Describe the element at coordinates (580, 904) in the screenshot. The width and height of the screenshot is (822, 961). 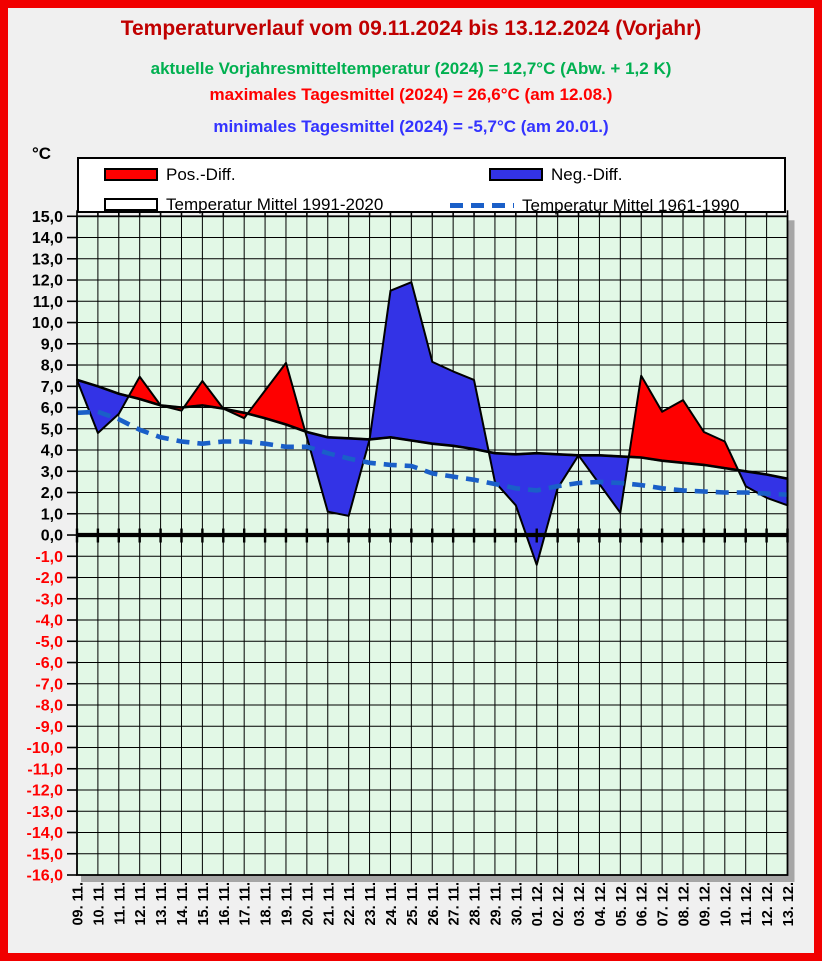
I see `x-axis-label: 03. 12.` at that location.